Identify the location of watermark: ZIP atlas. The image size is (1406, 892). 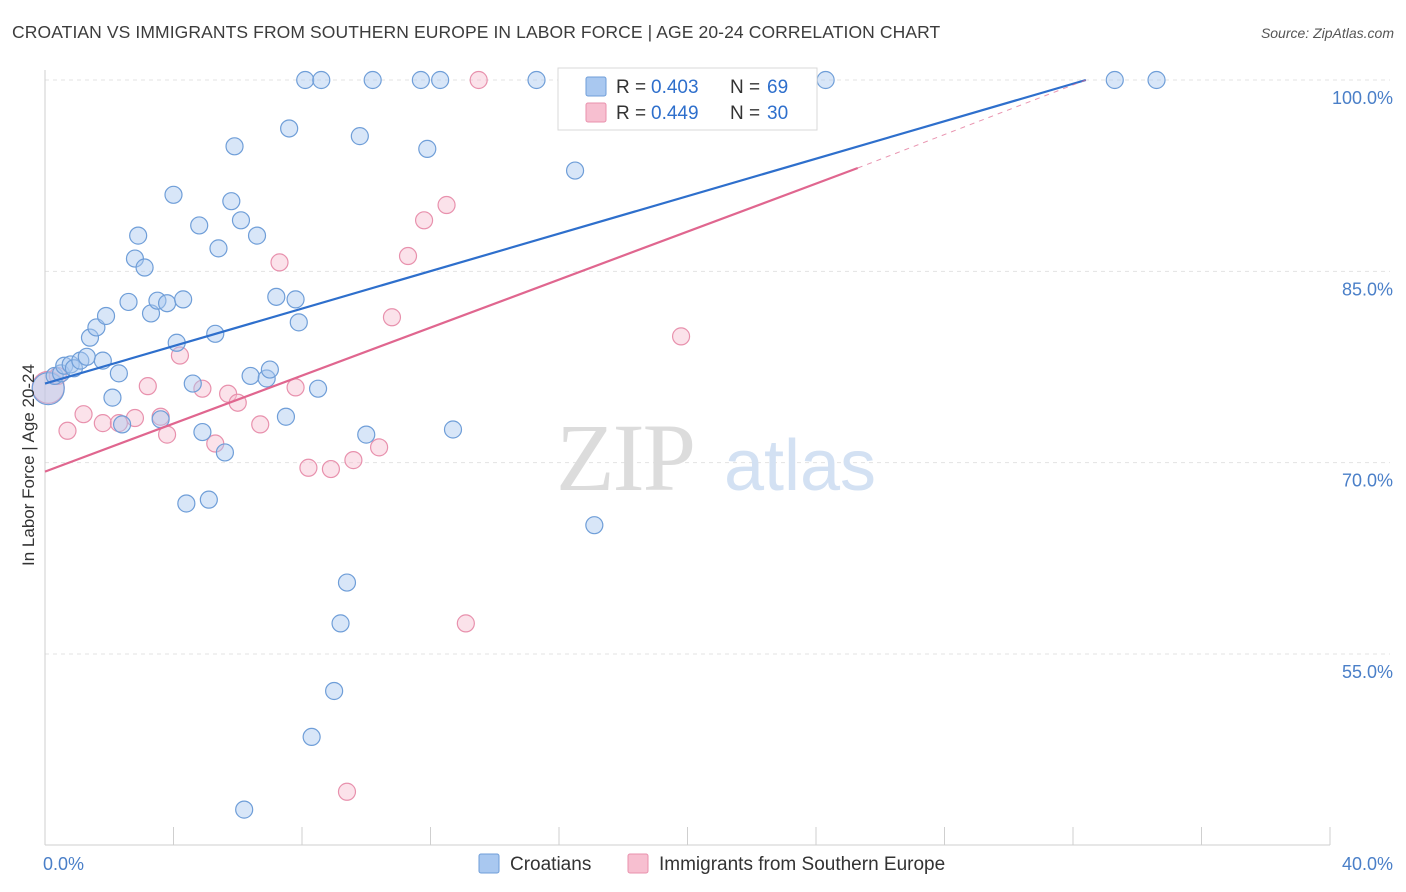
(716, 457).